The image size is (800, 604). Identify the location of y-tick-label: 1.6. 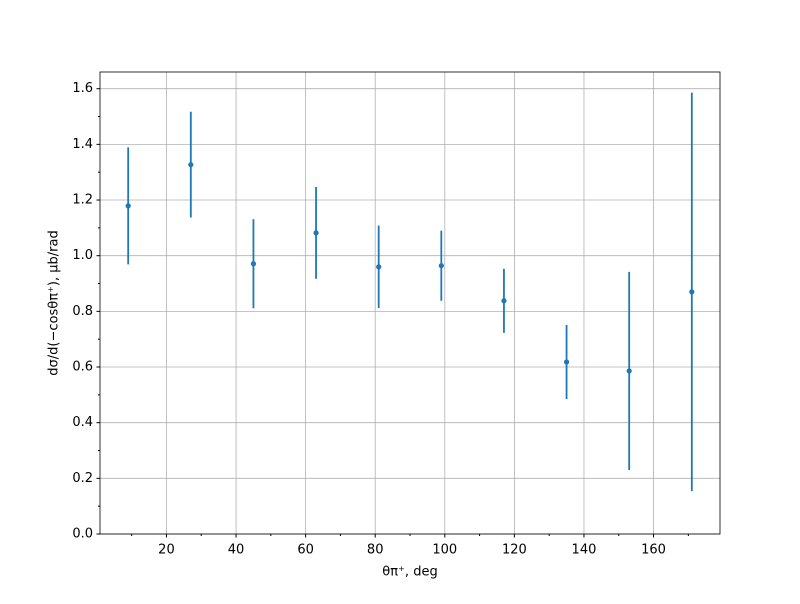
(82, 88).